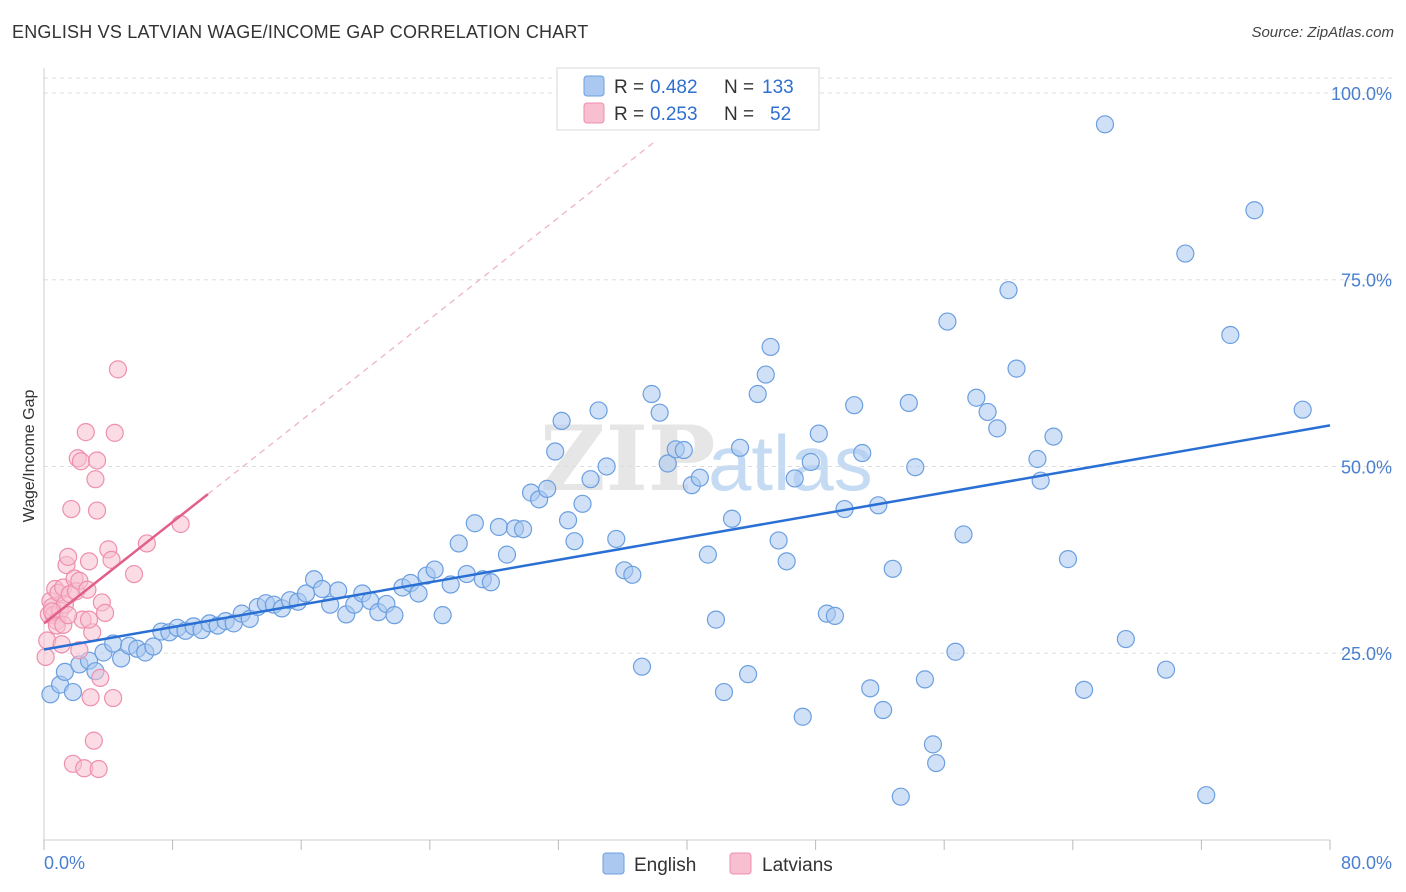 This screenshot has width=1406, height=892. What do you see at coordinates (64, 863) in the screenshot?
I see `x-tick-label-min: 0.0%` at bounding box center [64, 863].